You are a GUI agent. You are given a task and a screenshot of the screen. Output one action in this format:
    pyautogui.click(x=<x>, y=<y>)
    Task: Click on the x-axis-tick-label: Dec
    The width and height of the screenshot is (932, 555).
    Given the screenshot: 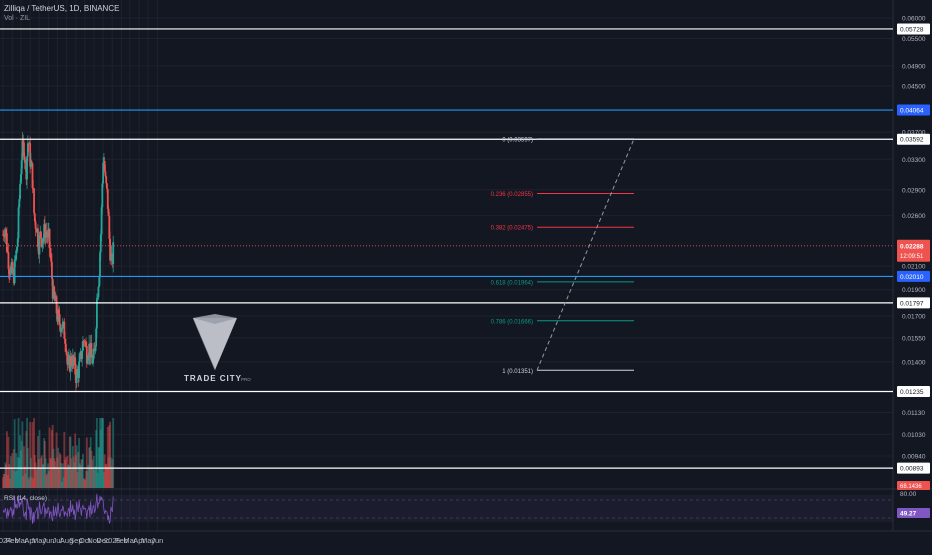 What is the action you would take?
    pyautogui.click(x=103, y=540)
    